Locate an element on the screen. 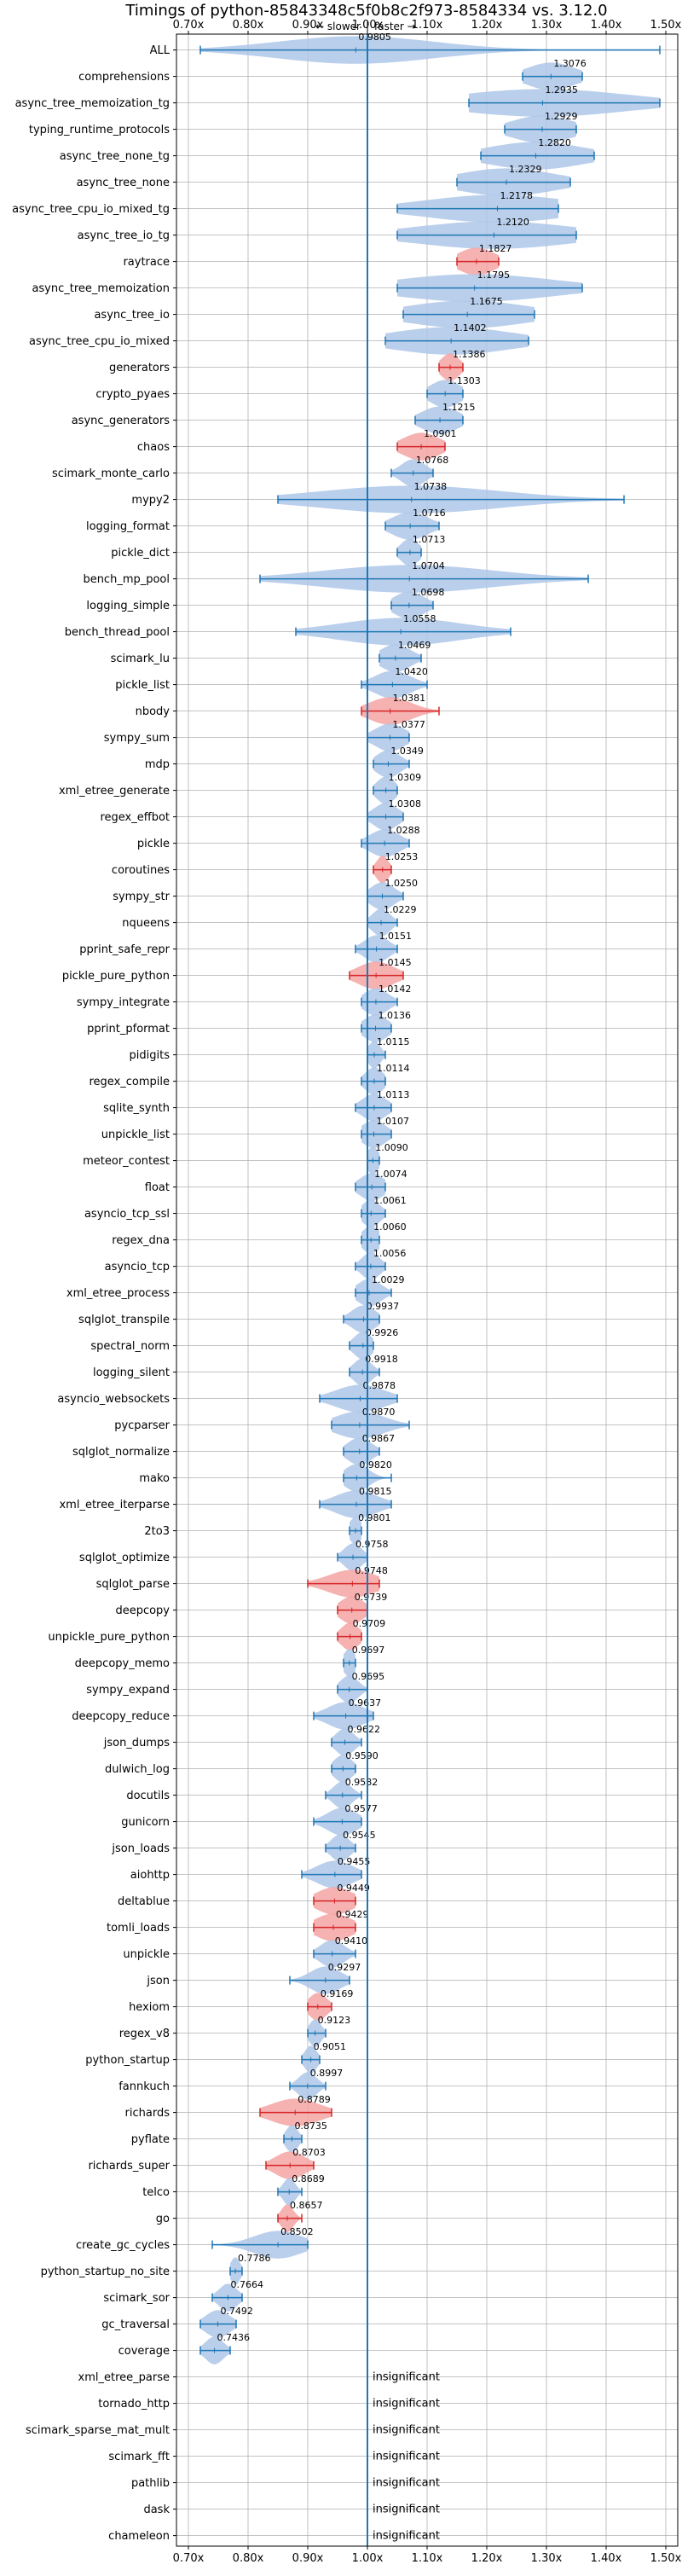 The width and height of the screenshot is (682, 2576). value-label-unpickle: 0.9410 is located at coordinates (351, 1941).